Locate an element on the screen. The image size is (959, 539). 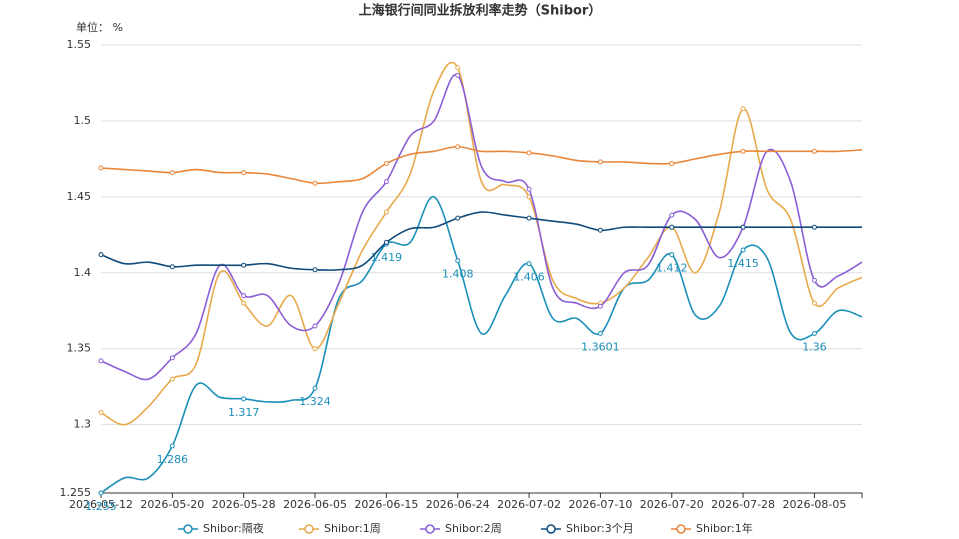
data-label: 1.419 is located at coordinates (387, 257).